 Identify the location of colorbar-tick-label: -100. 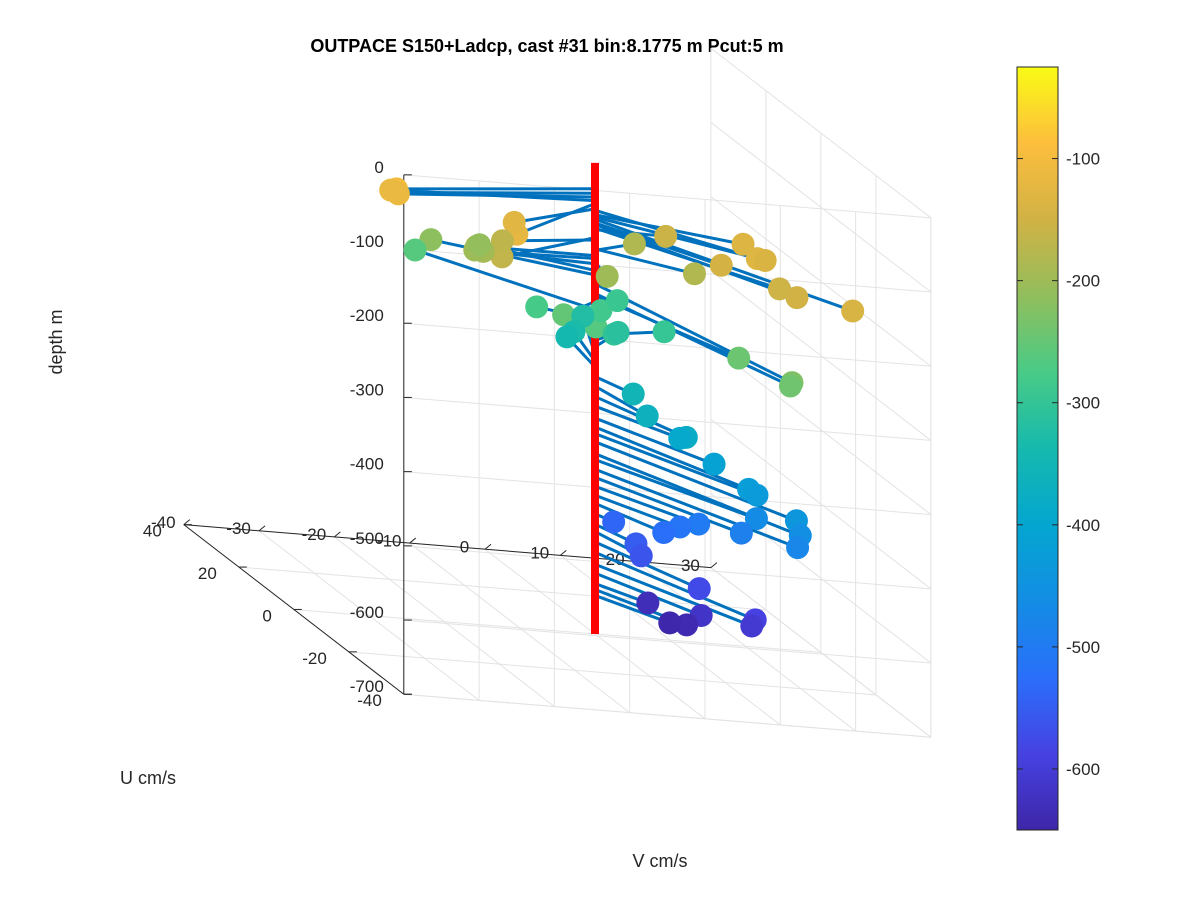
(1083, 159).